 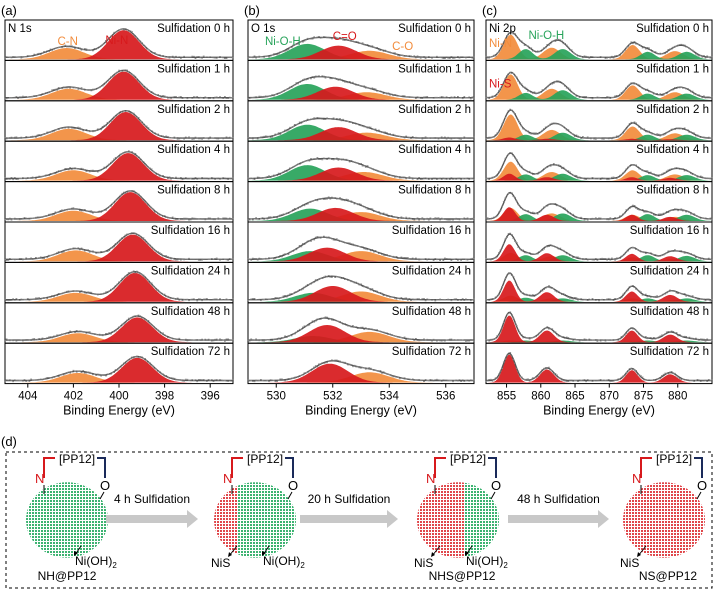 What do you see at coordinates (489, 10) in the screenshot?
I see `panel-label-c: (c)` at bounding box center [489, 10].